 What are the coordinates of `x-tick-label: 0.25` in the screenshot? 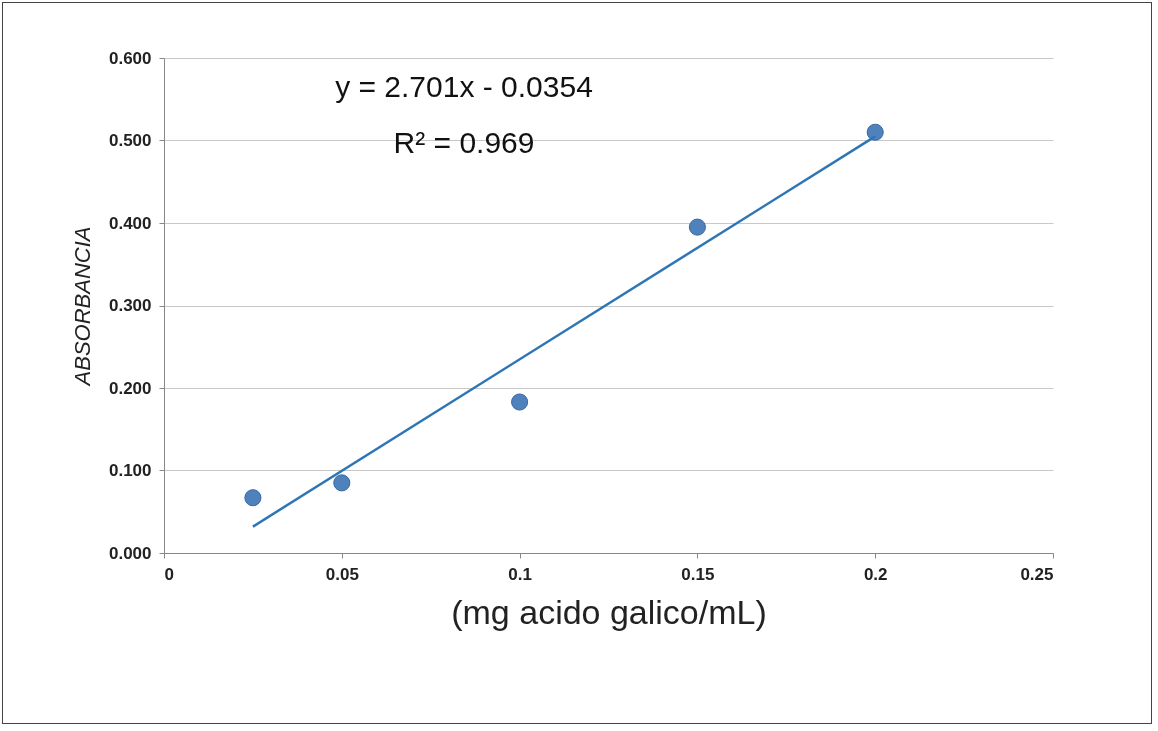 It's located at (1037, 574).